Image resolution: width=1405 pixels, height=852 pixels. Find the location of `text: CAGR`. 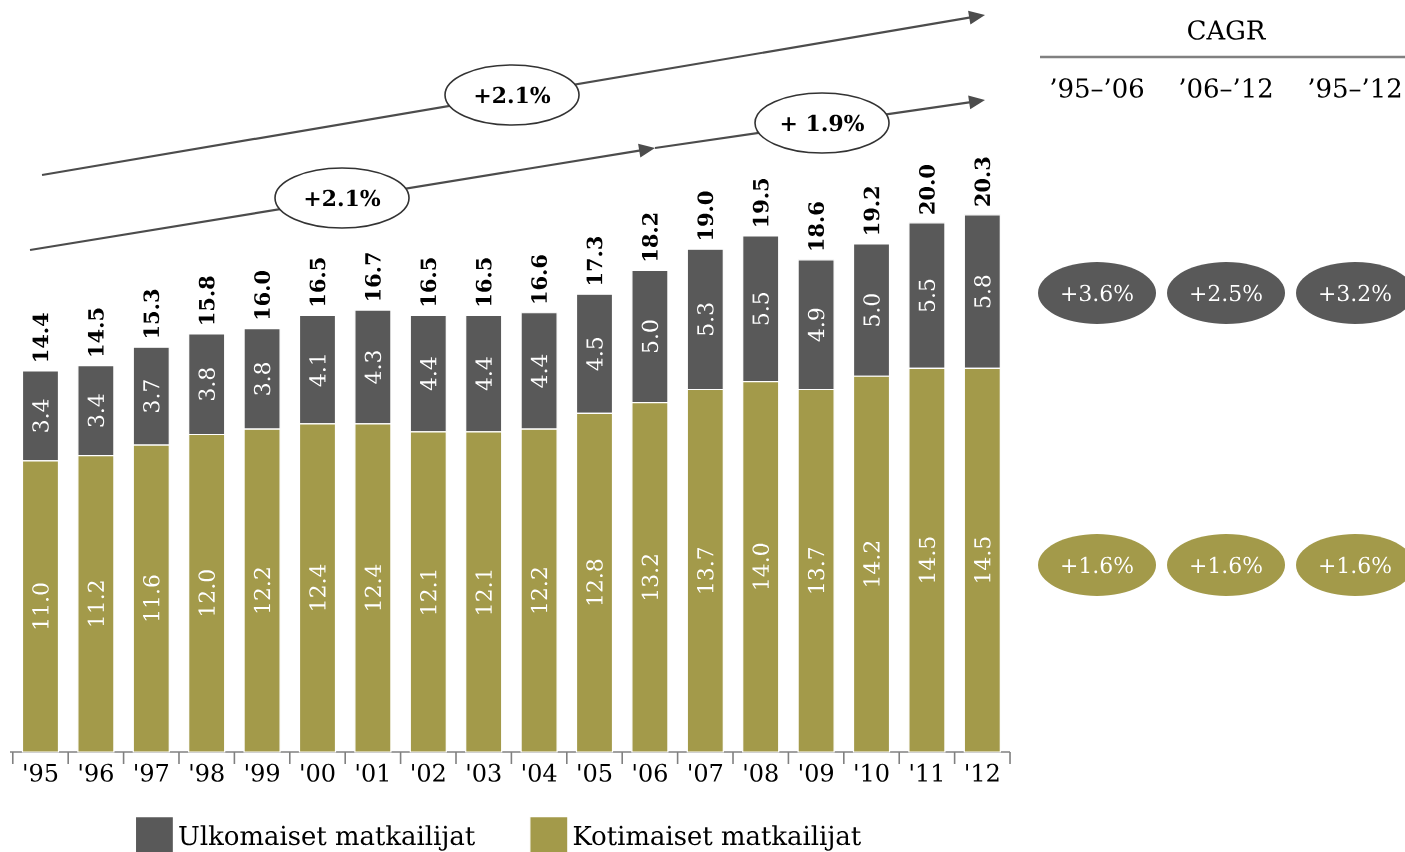

text: CAGR is located at coordinates (1227, 30).